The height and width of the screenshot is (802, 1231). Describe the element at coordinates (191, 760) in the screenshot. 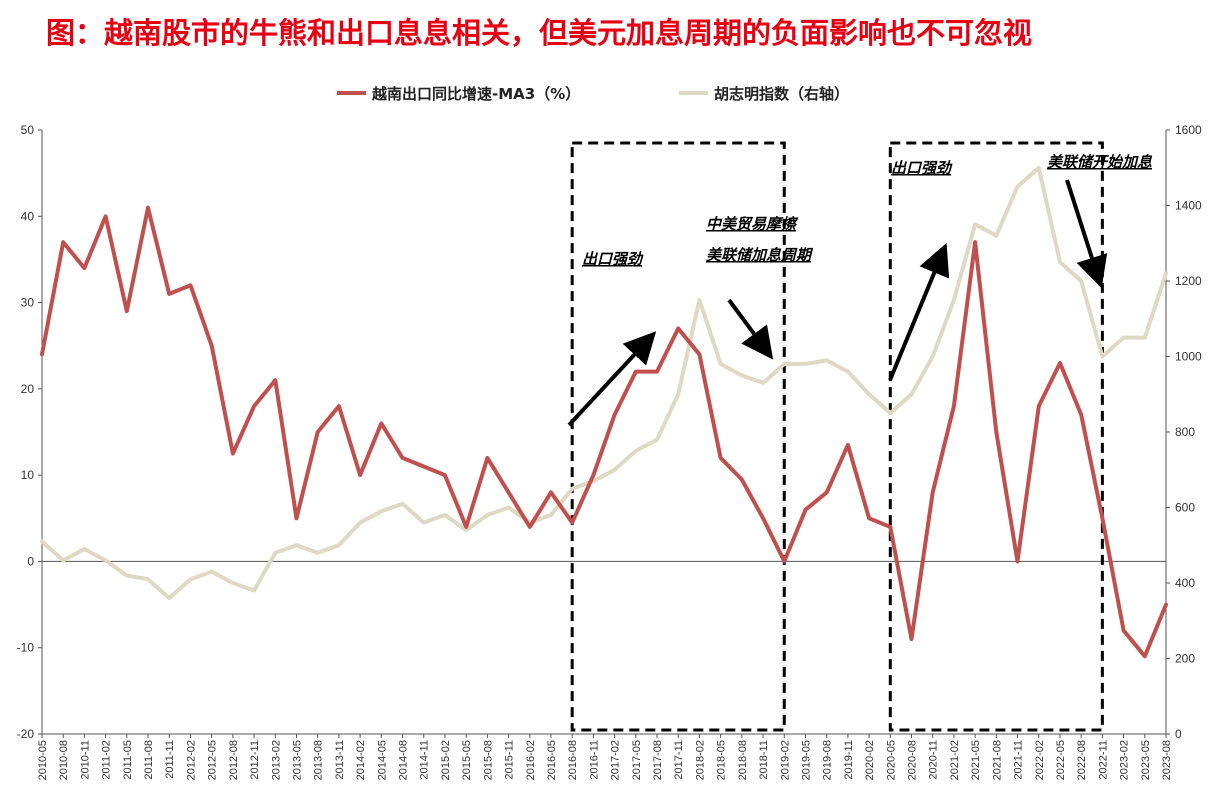

I see `x-tick-label: 2012-02` at that location.